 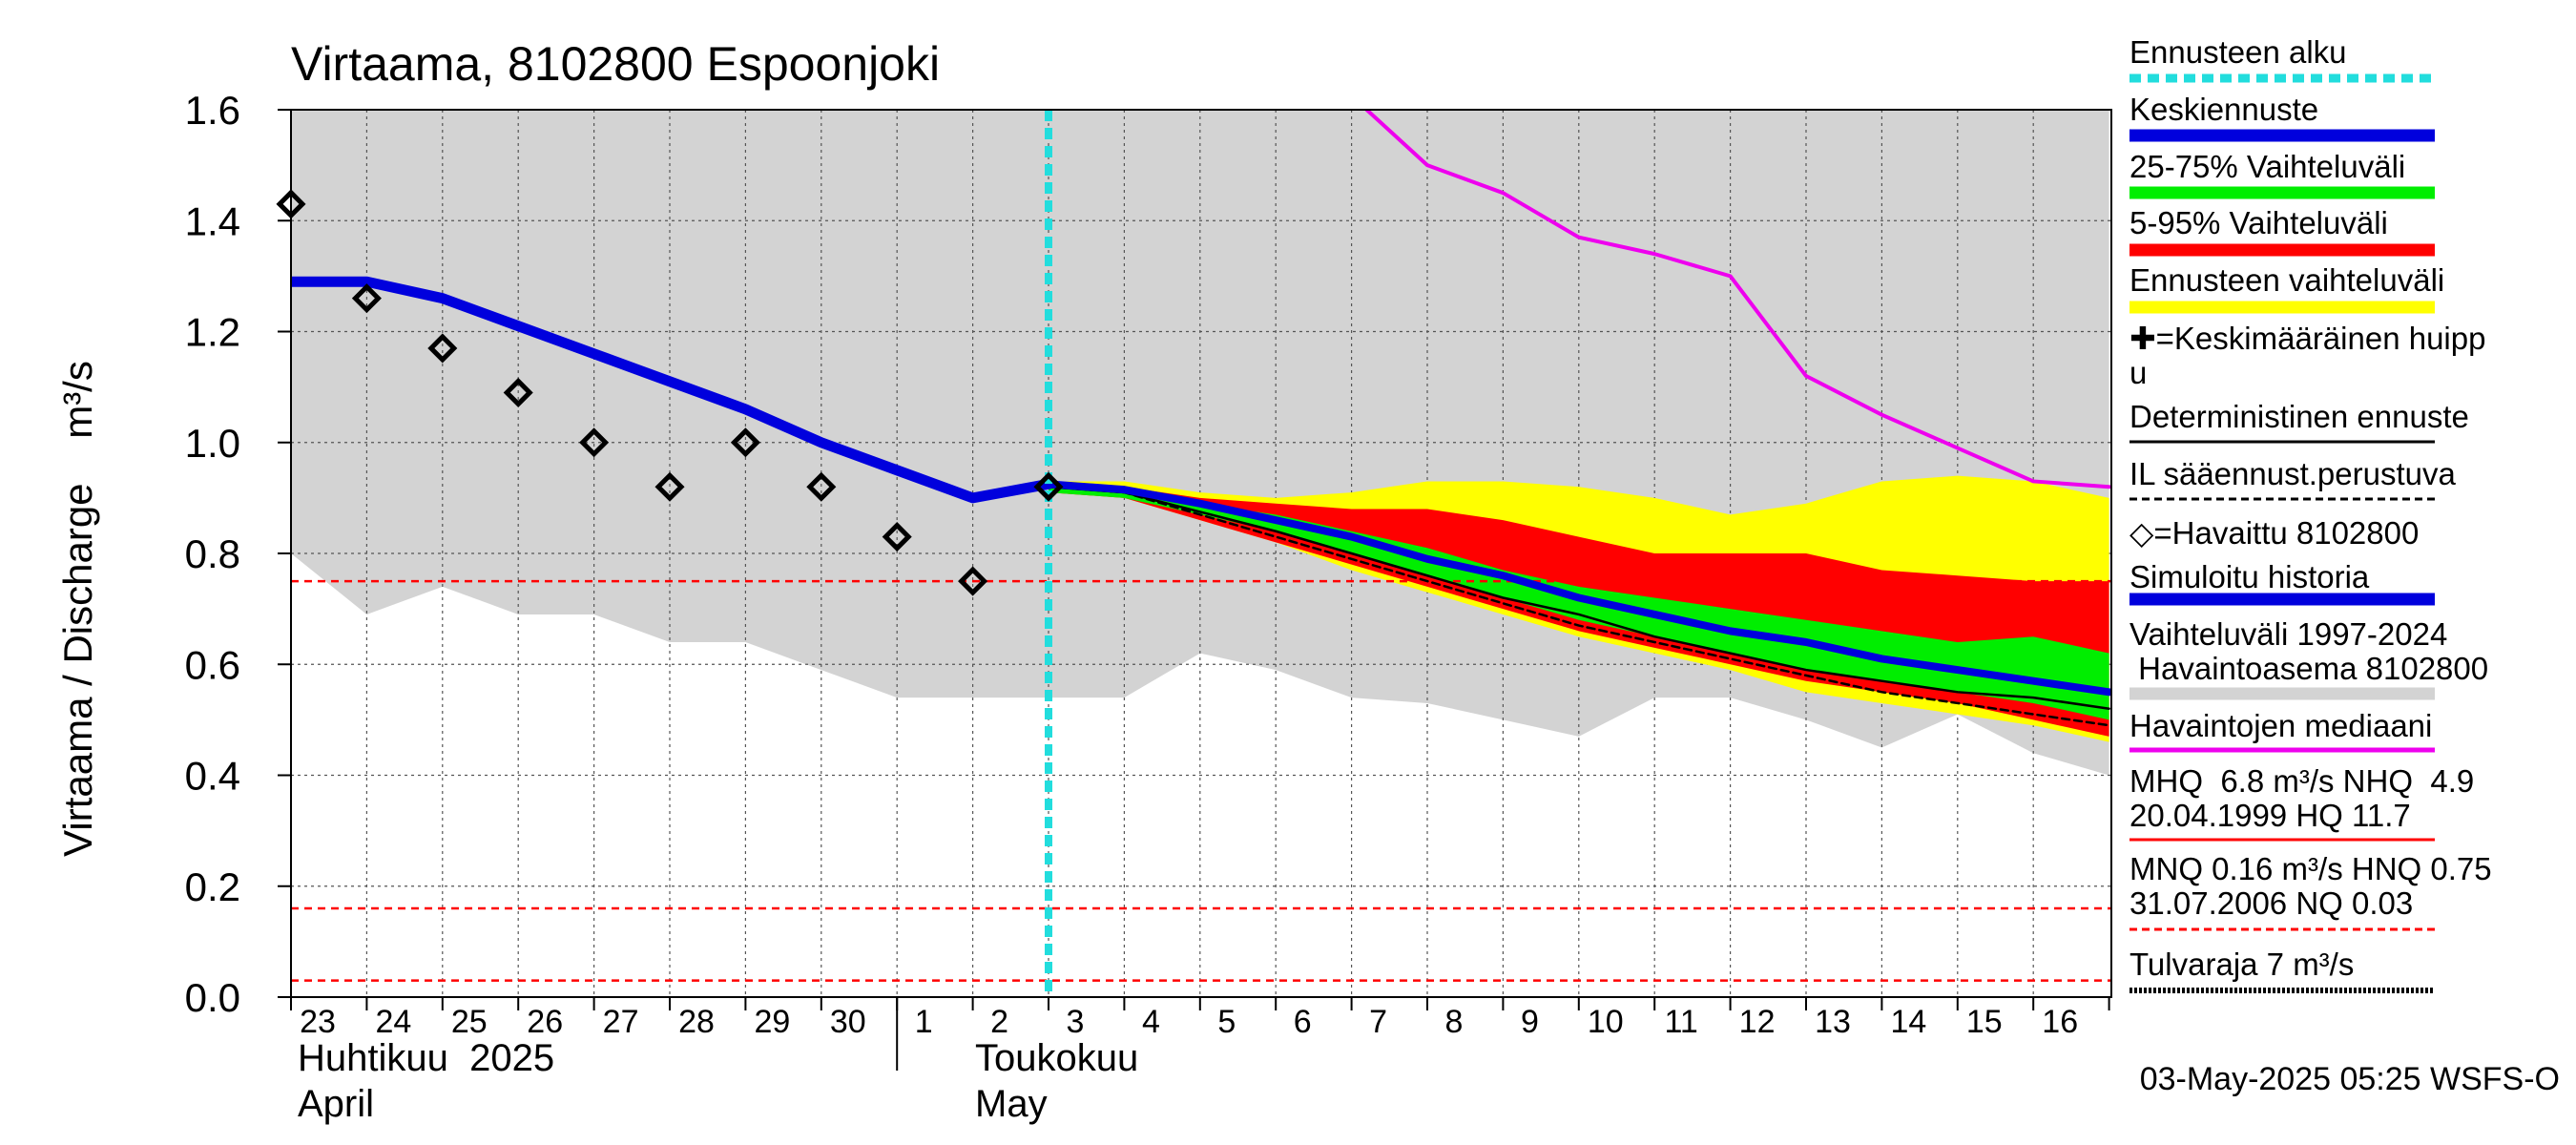 I want to click on weather-forecast-line, so click(x=1578, y=607).